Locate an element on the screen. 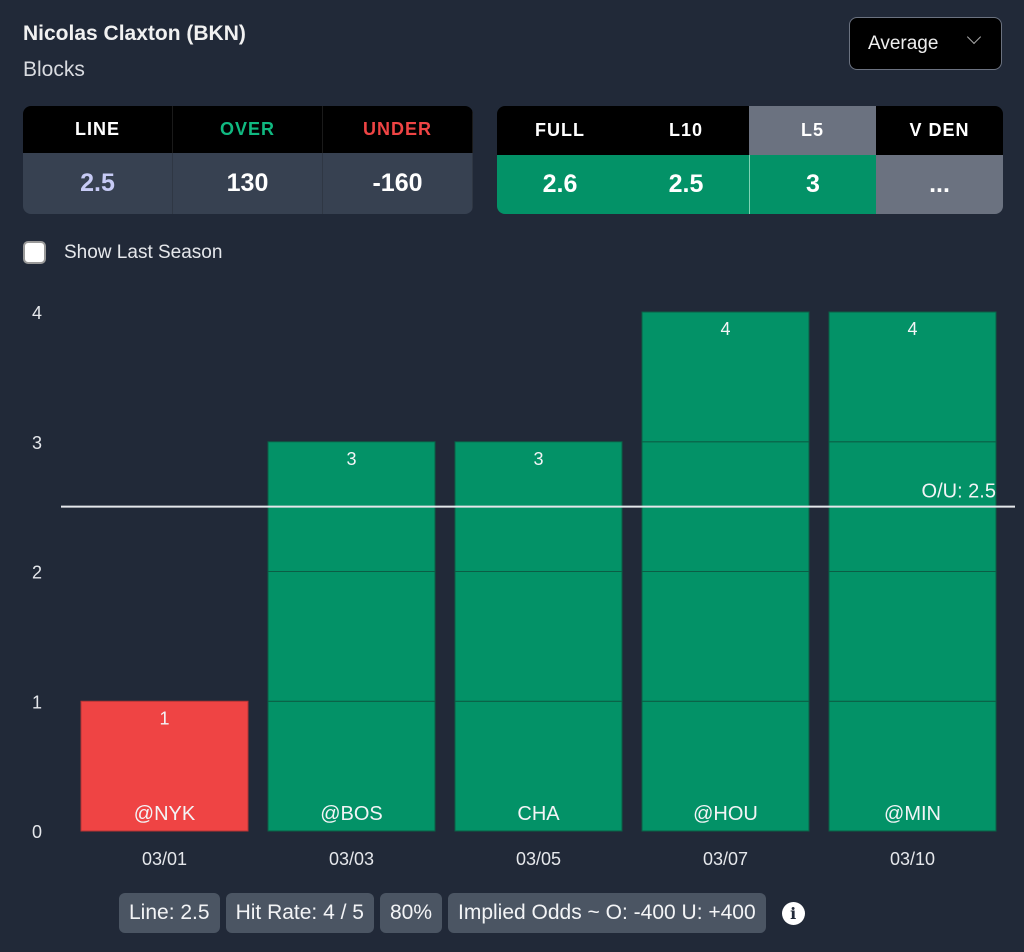 This screenshot has height=952, width=1024. y-tick-label: 0 is located at coordinates (37, 832).